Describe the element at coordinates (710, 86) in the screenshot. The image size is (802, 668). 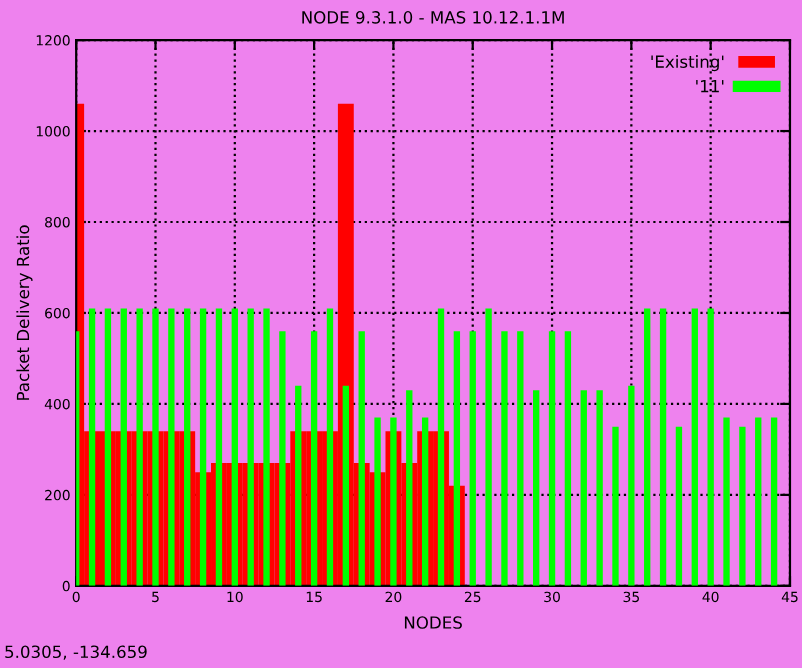
I see `legend-label: '11'` at that location.